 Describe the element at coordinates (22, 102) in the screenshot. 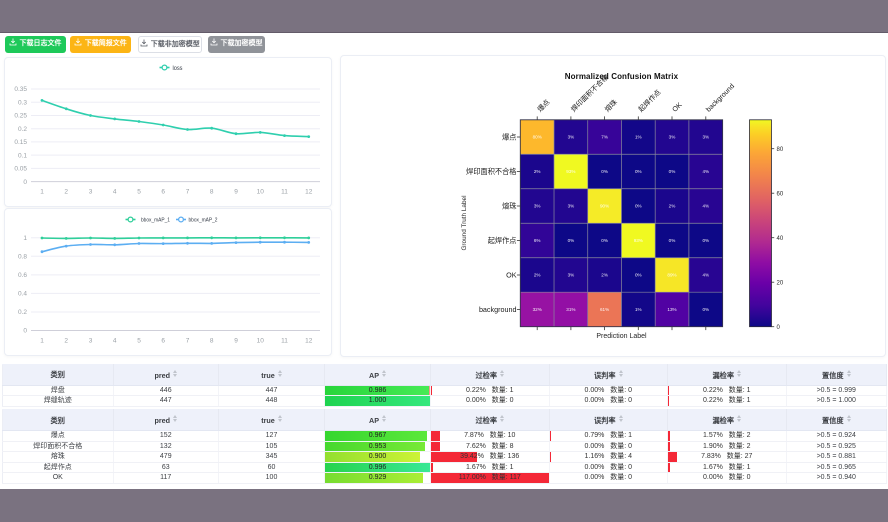

I see `svg-text: 0.3` at that location.